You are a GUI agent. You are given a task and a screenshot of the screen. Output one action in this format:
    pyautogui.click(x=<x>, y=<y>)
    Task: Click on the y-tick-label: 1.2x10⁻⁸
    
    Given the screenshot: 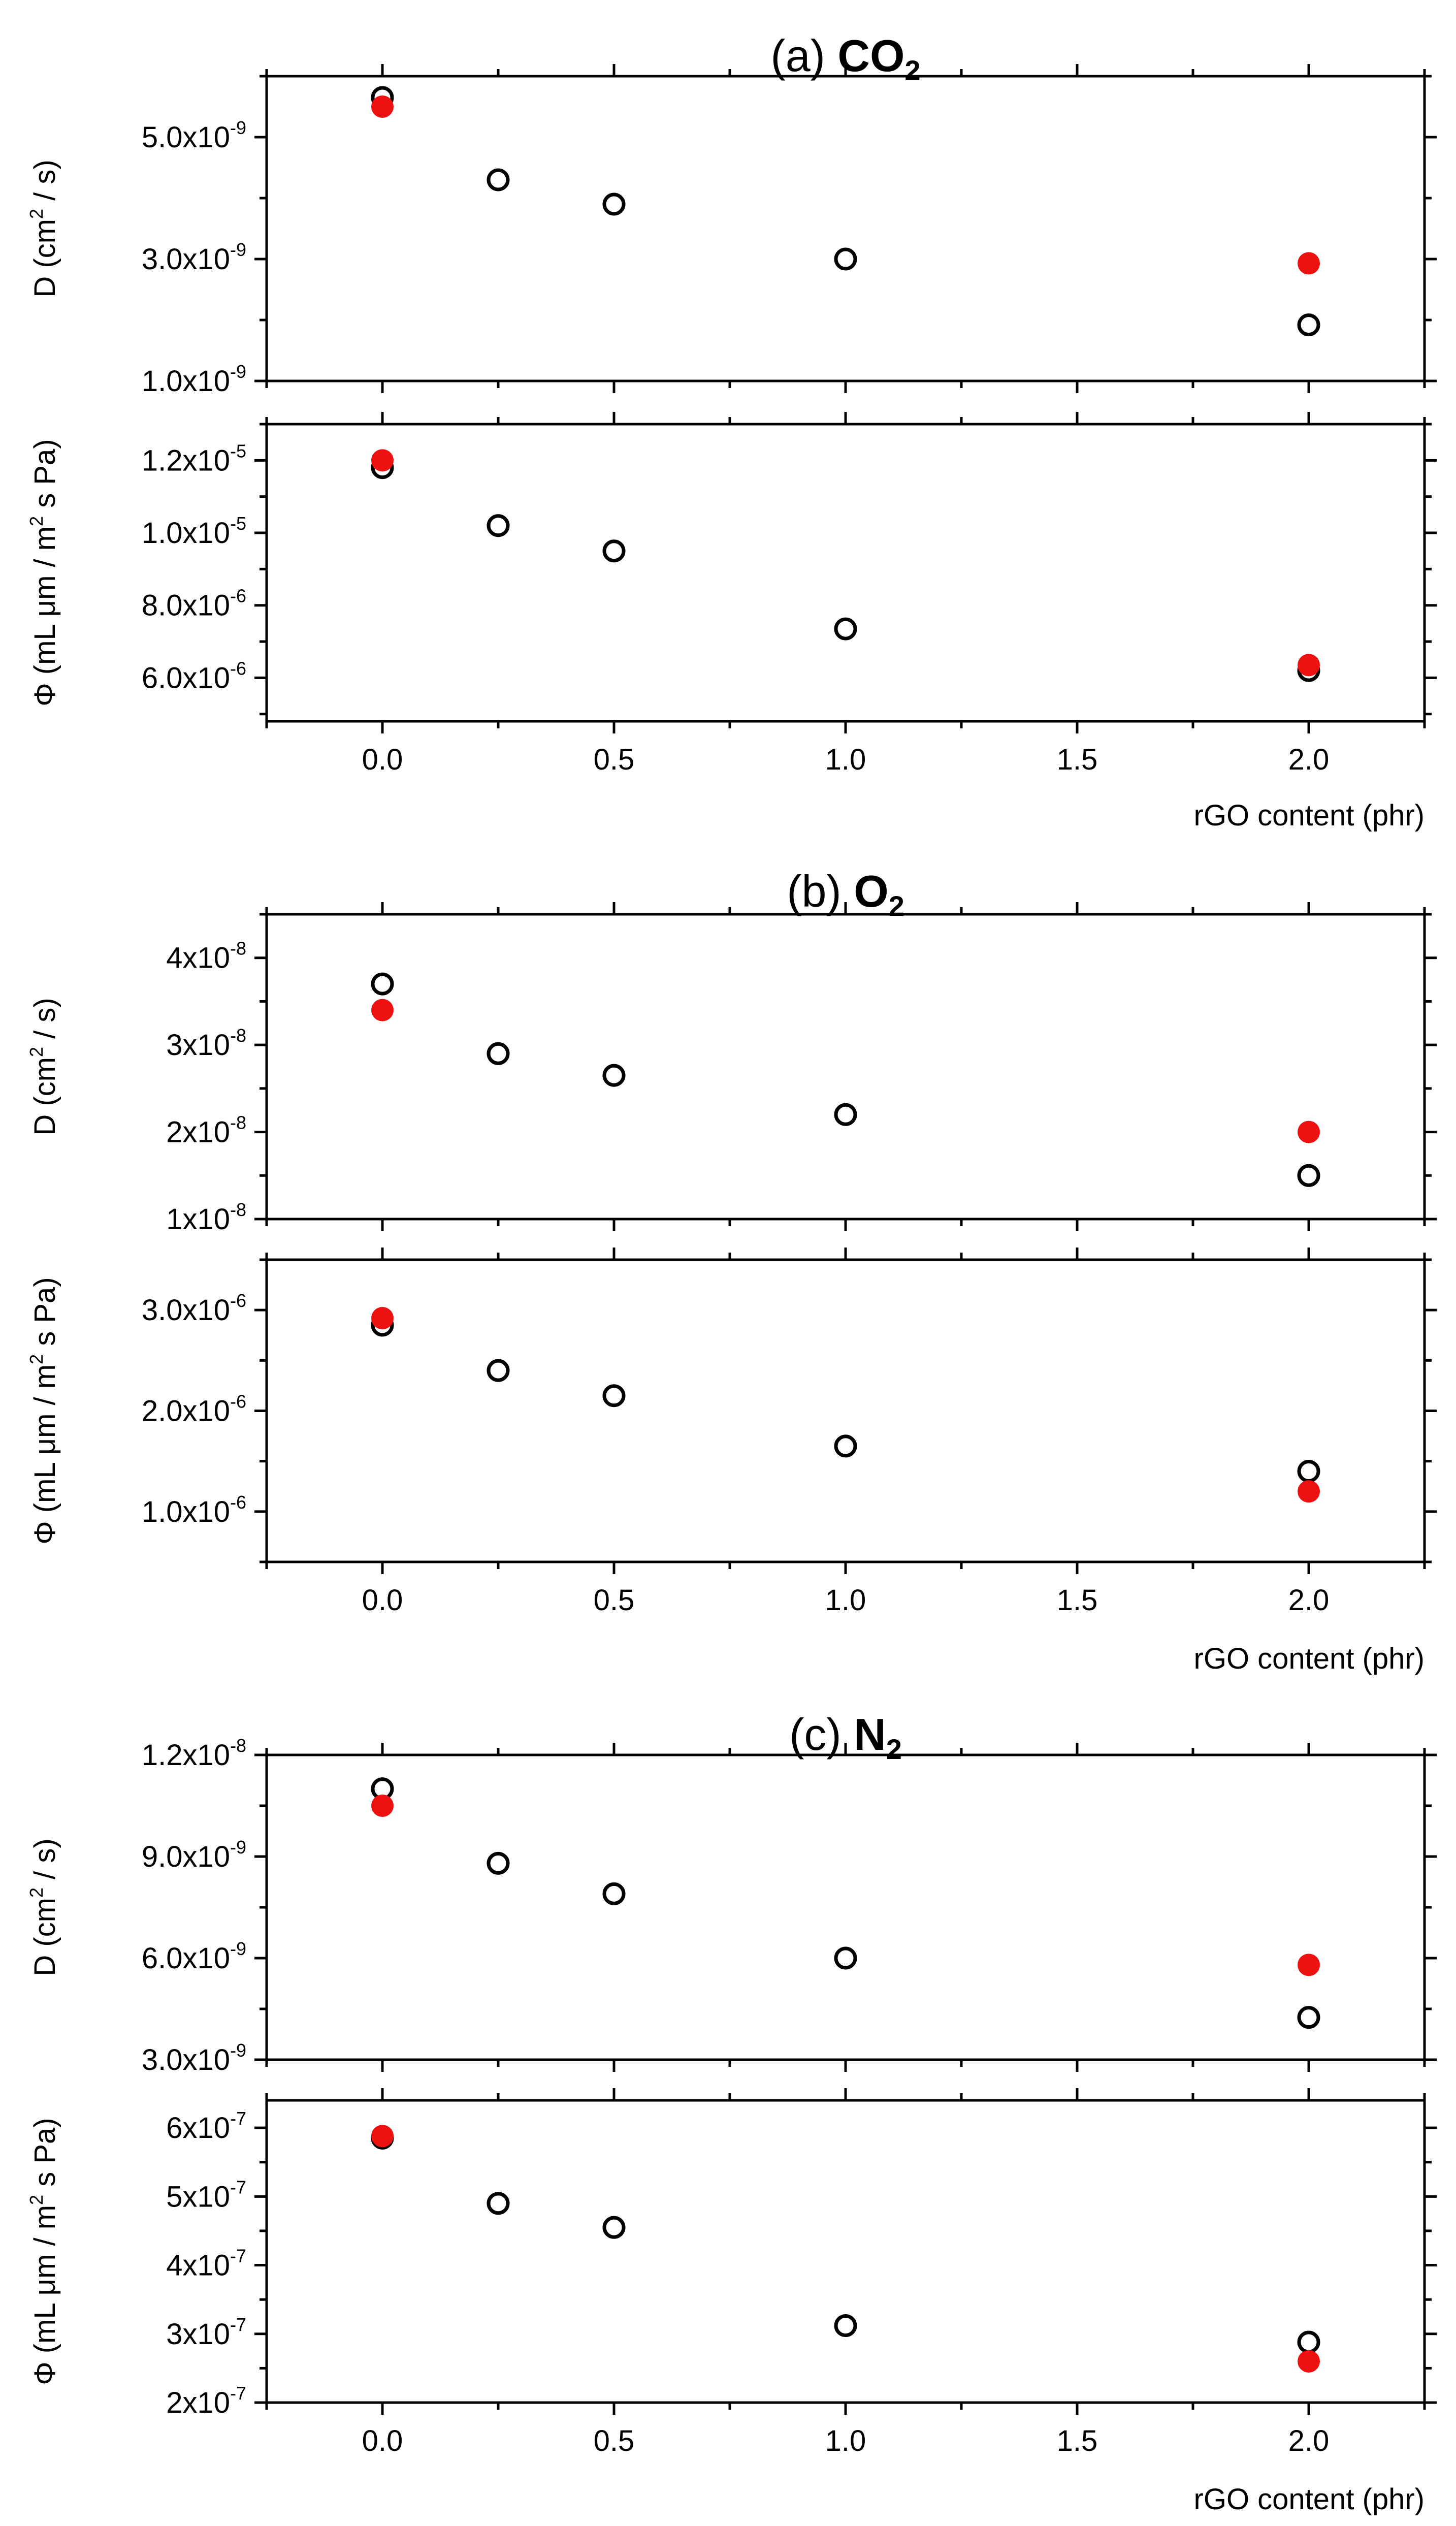 What is the action you would take?
    pyautogui.click(x=194, y=1753)
    